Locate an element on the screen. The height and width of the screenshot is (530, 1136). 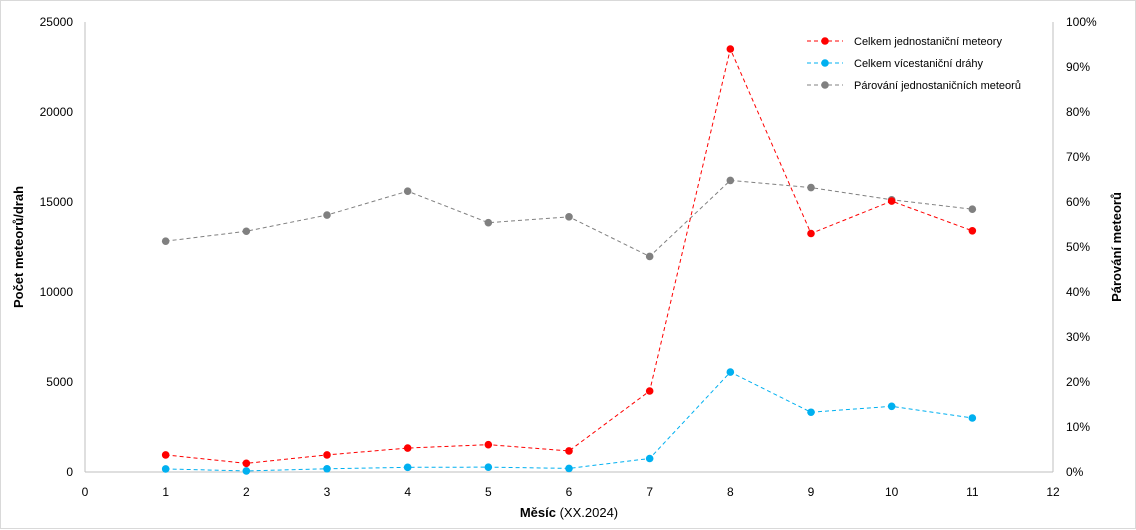
y-tick-label: 15000 is located at coordinates (57, 202).